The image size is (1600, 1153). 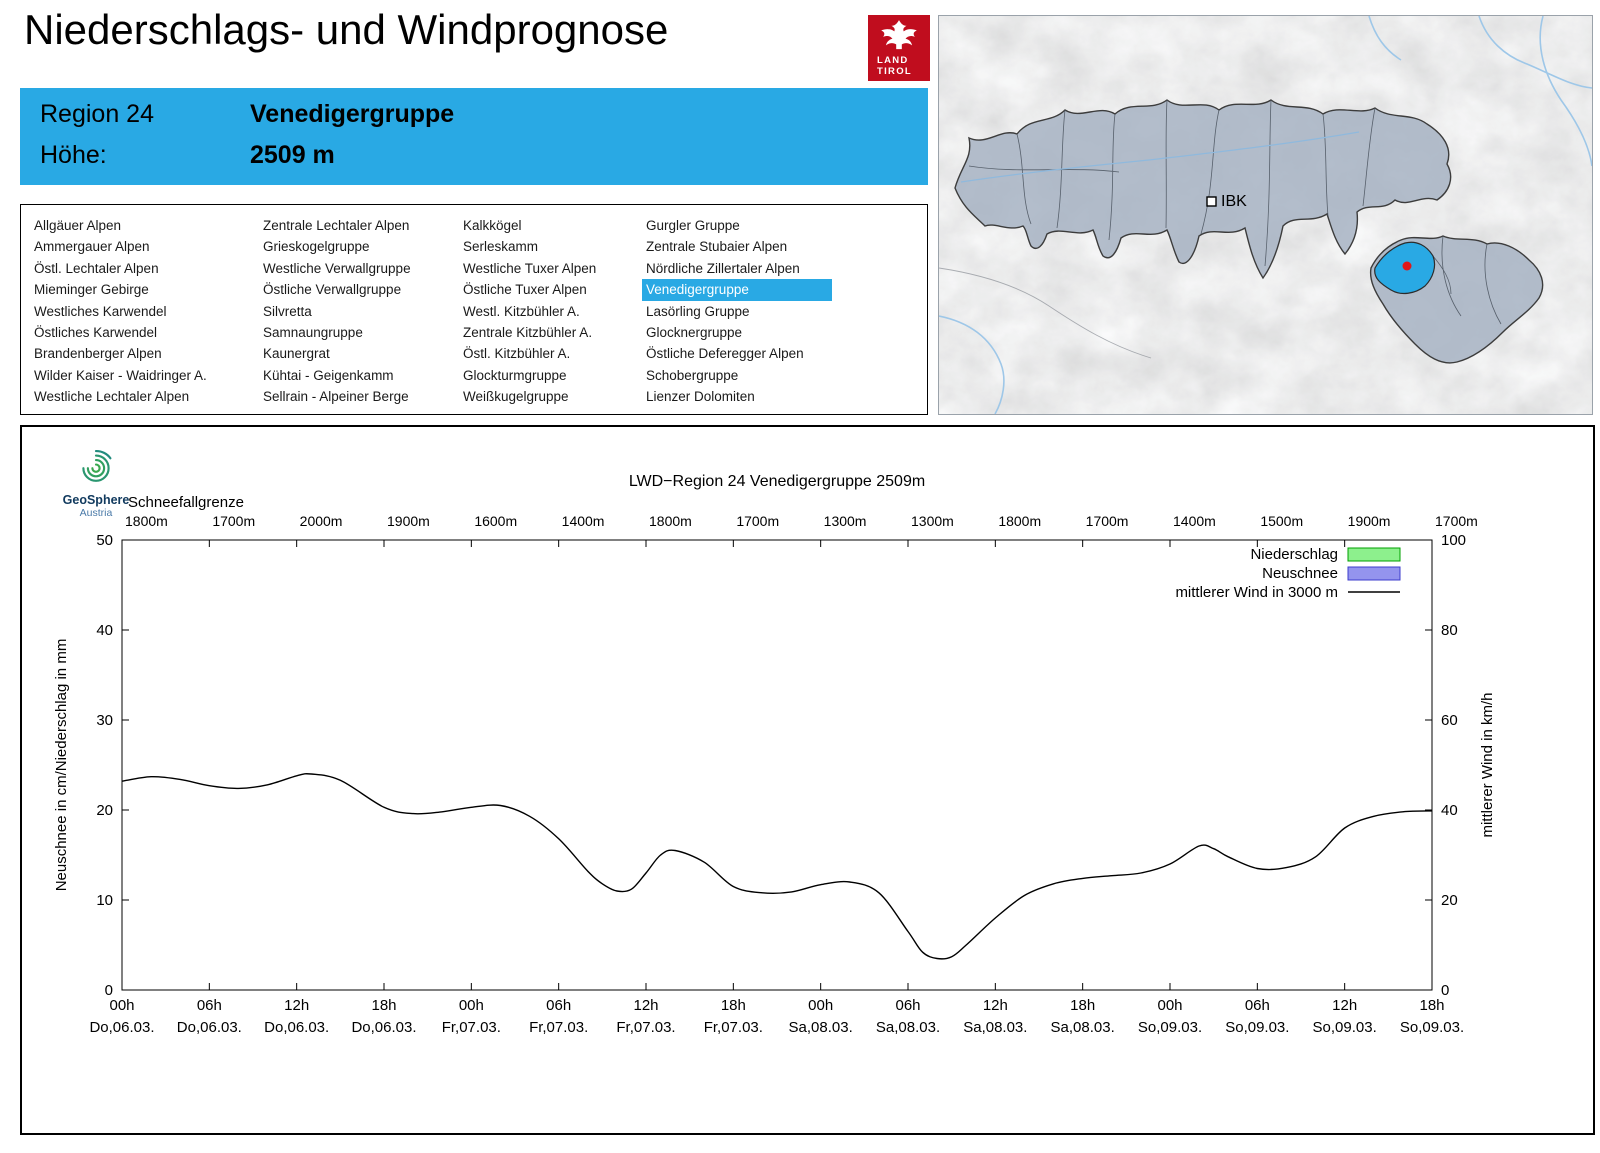 I want to click on region-list-item: Samnaungruppe, so click(x=313, y=332).